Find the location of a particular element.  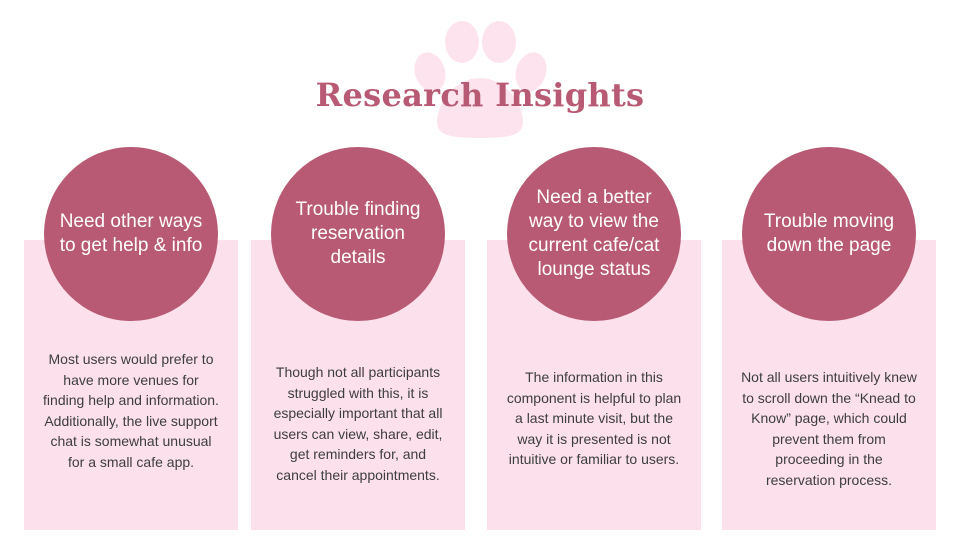

insight-heading-2: Trouble finding reservation details is located at coordinates (358, 234).